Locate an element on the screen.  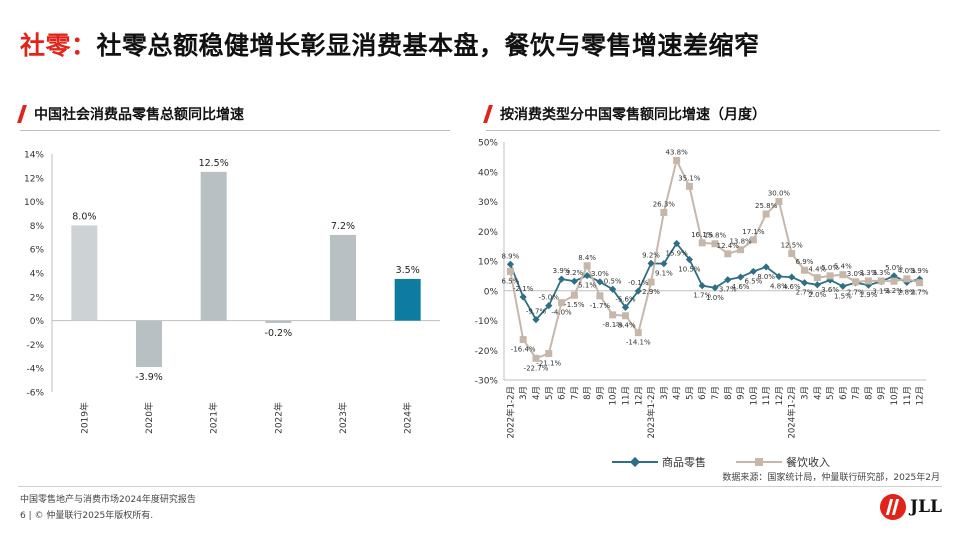
catering-data-label: 6.9% is located at coordinates (805, 262).